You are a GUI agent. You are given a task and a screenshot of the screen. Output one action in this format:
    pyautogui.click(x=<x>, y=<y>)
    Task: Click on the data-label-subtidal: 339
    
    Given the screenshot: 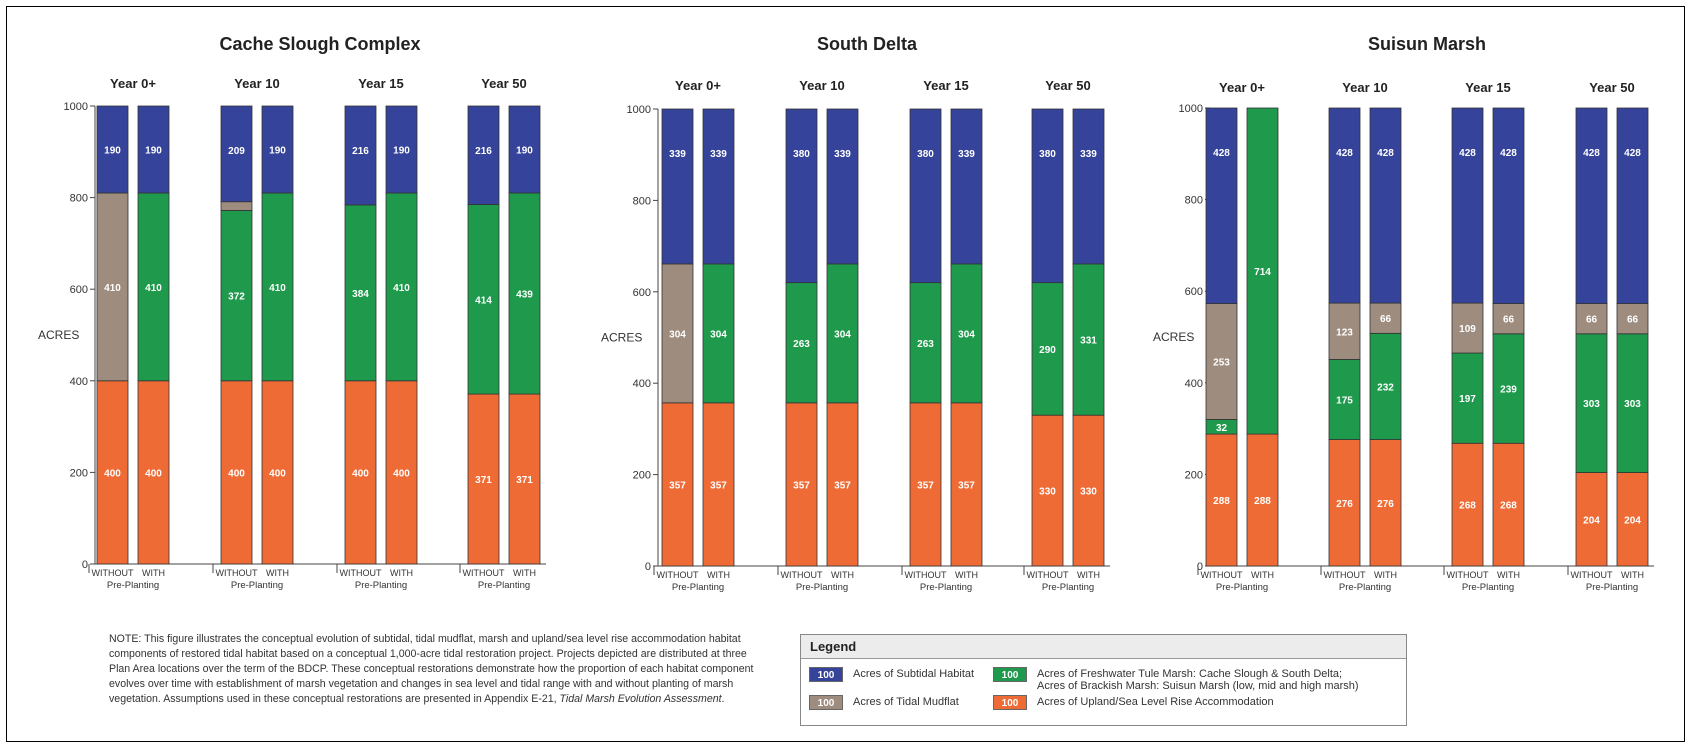 What is the action you would take?
    pyautogui.click(x=677, y=154)
    